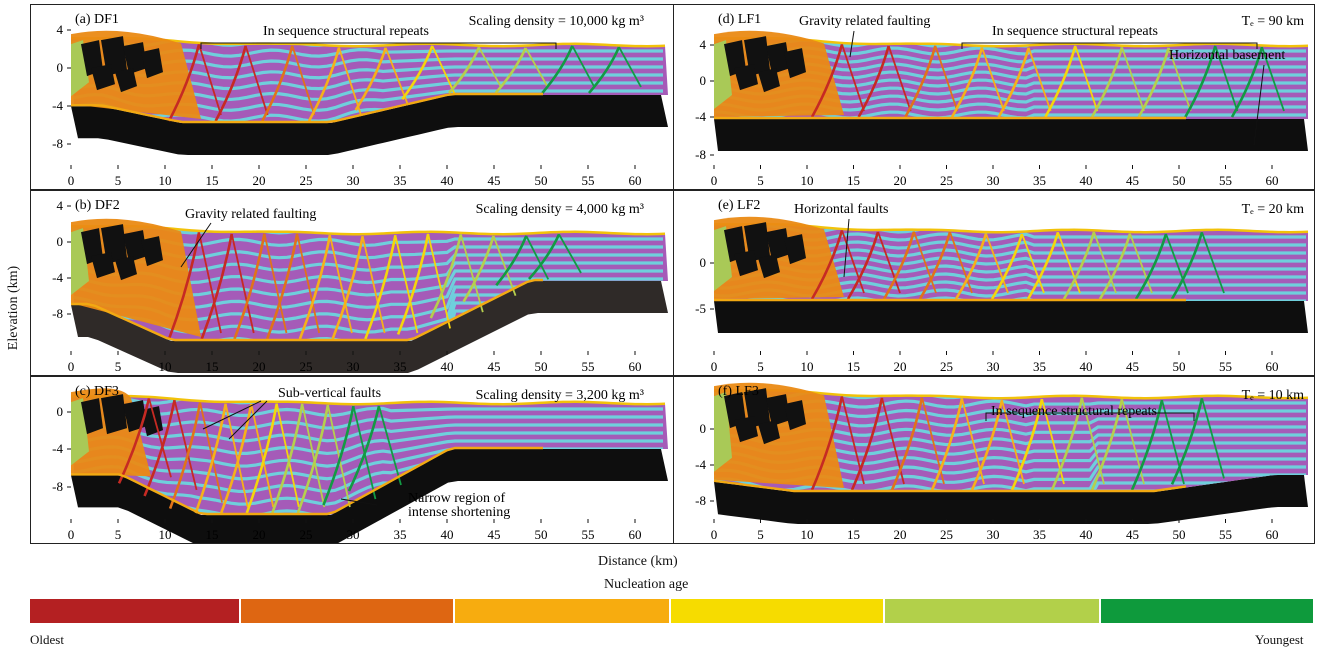 The height and width of the screenshot is (652, 1325). I want to click on surface, so click(368, 400).